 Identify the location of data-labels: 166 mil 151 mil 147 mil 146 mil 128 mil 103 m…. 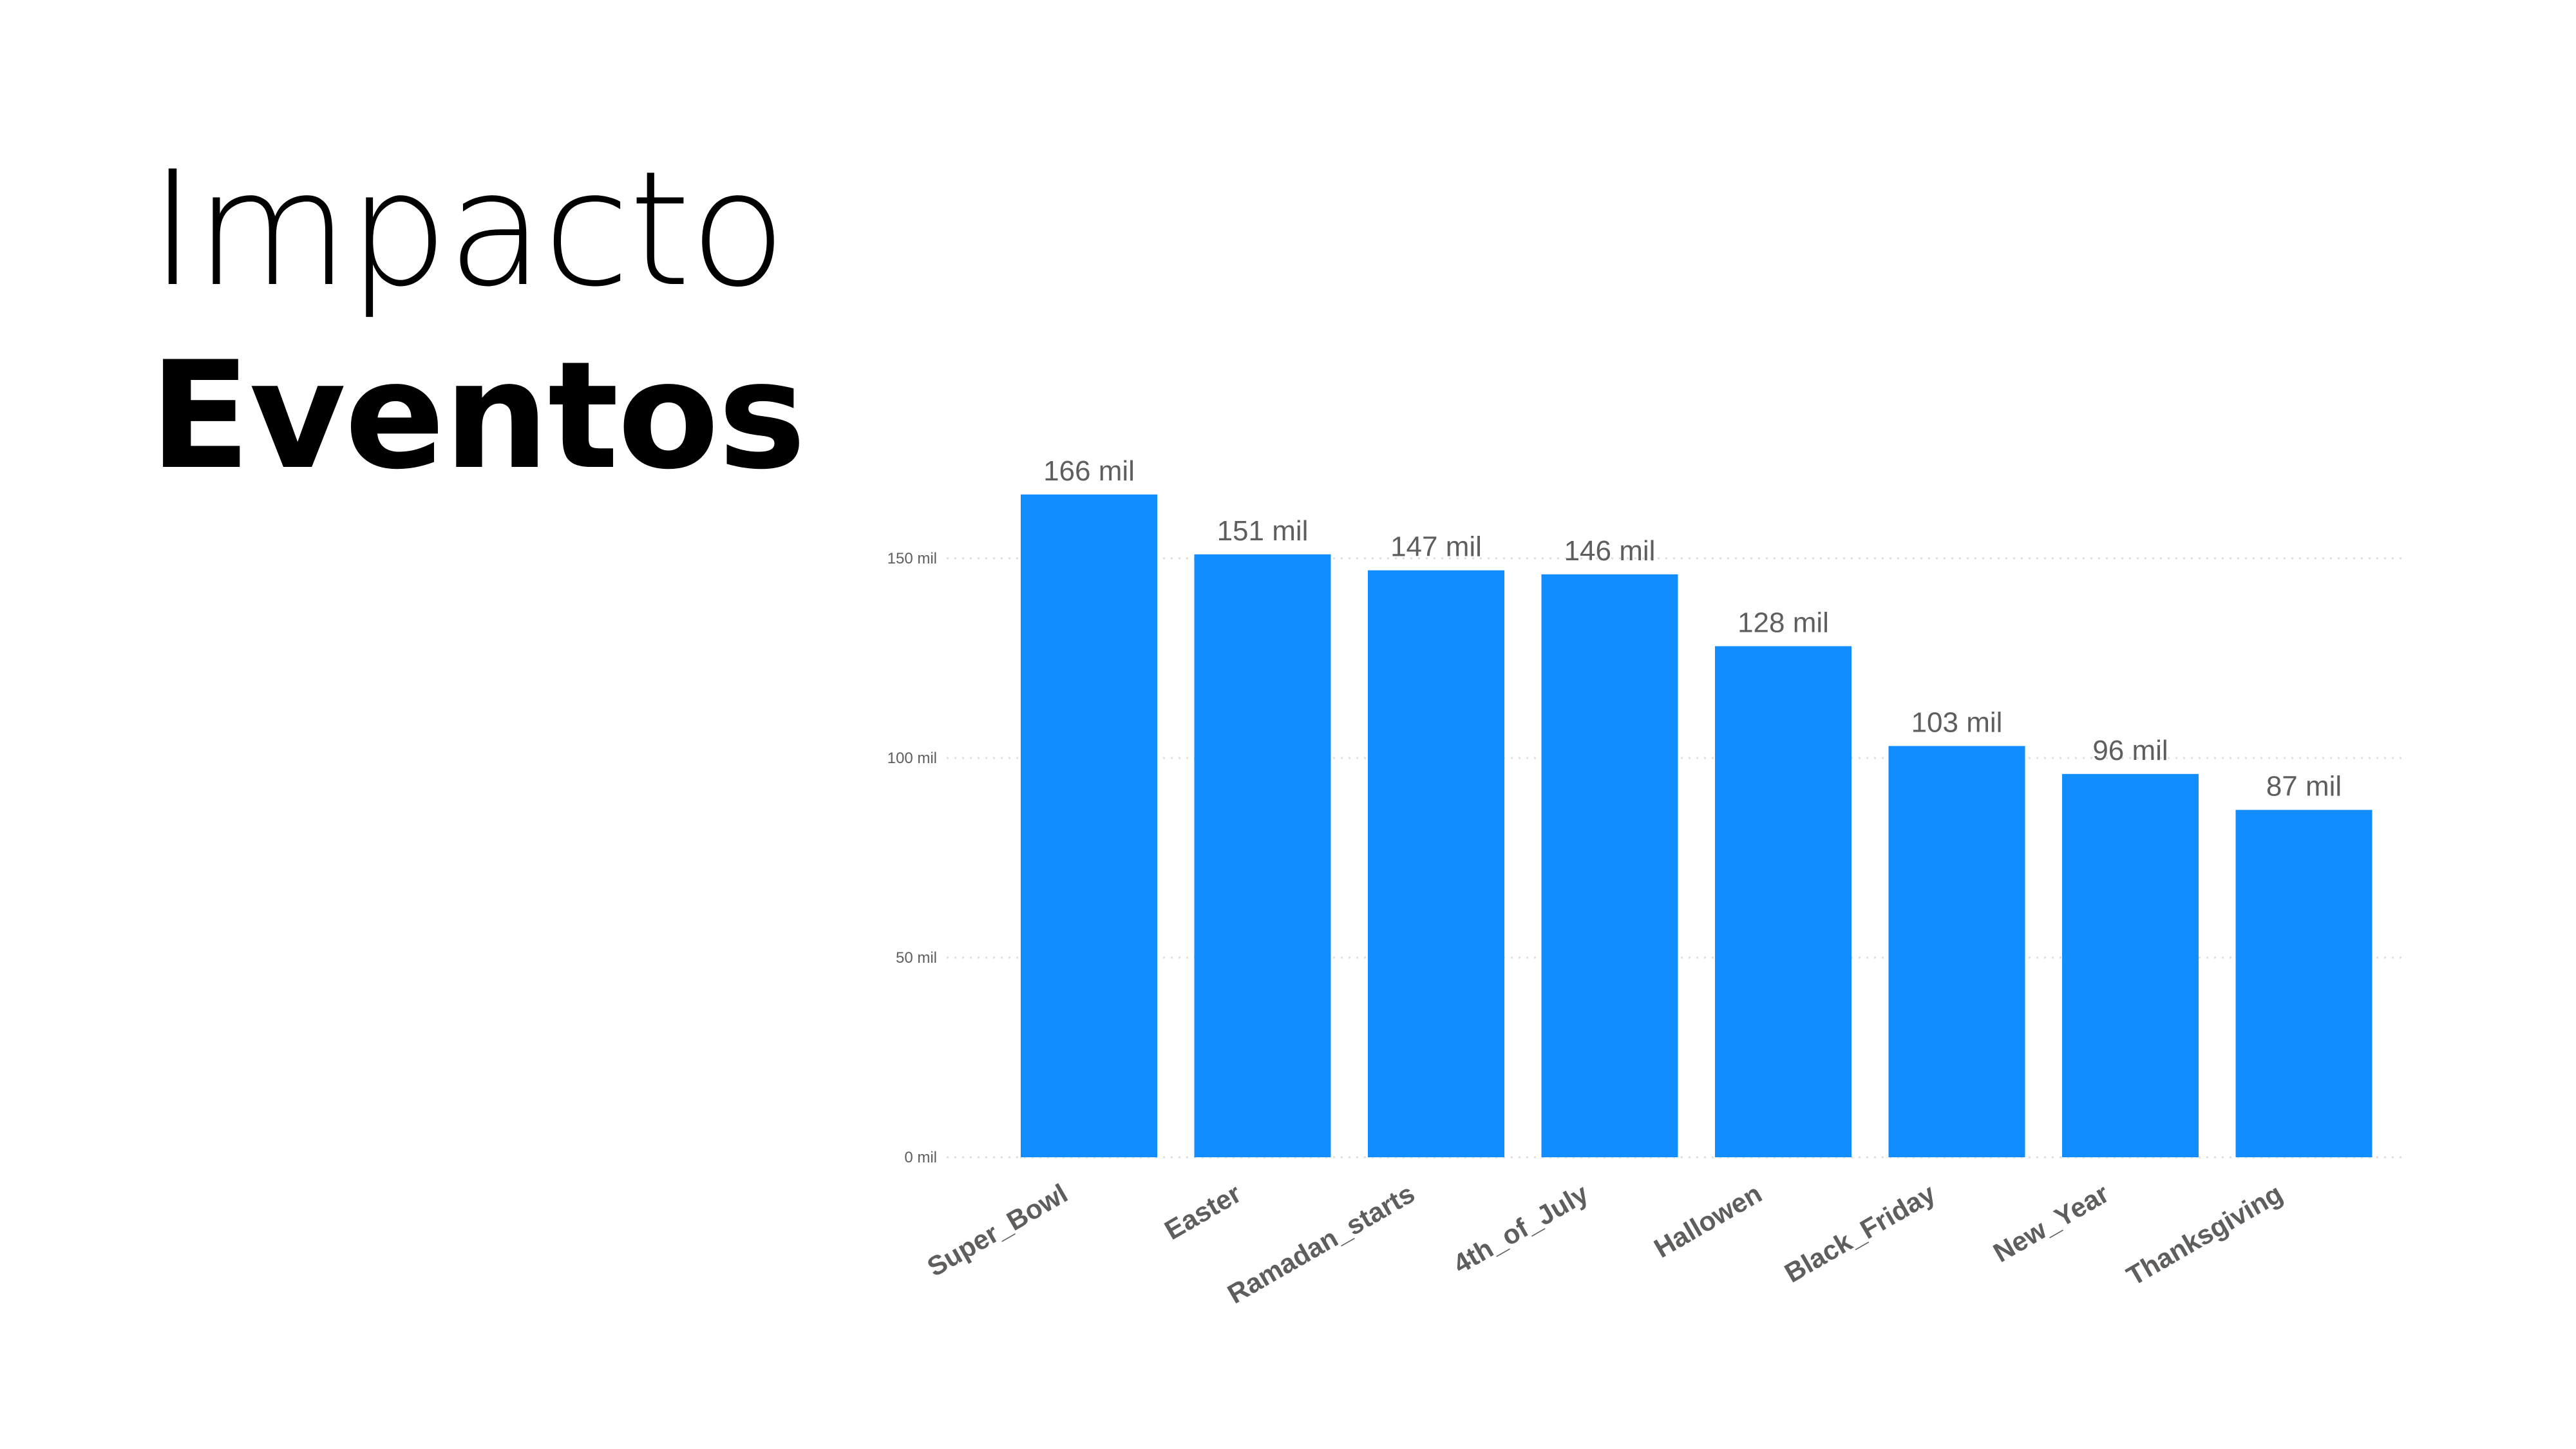
(1692, 628).